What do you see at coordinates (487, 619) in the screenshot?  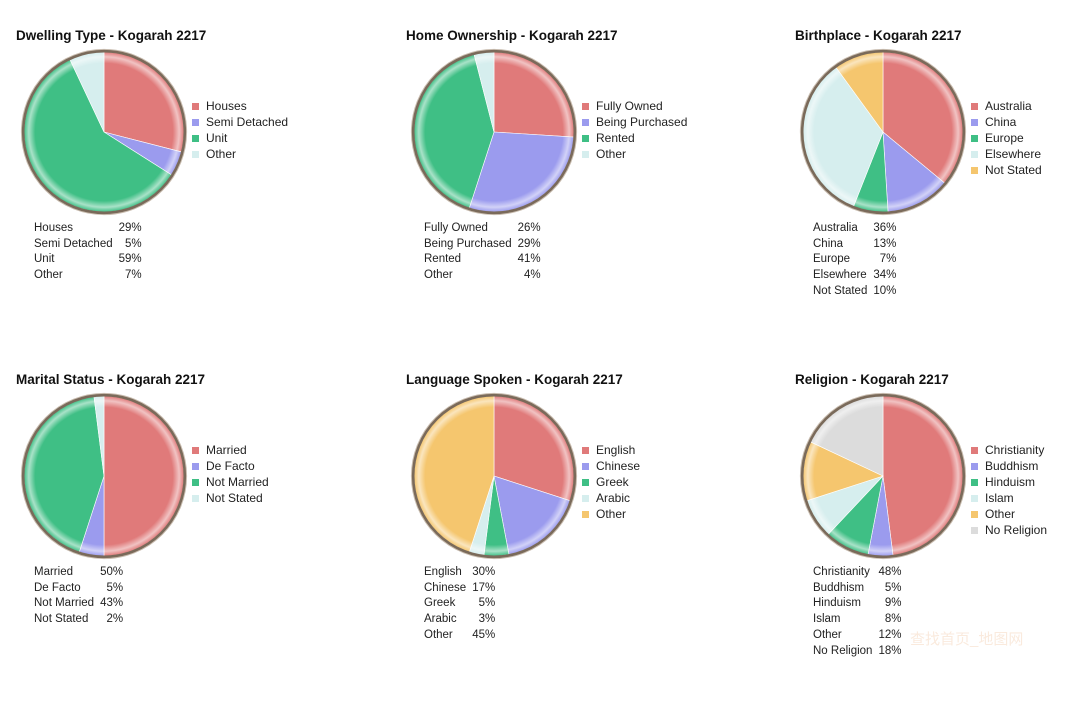 I see `value-label: 3%` at bounding box center [487, 619].